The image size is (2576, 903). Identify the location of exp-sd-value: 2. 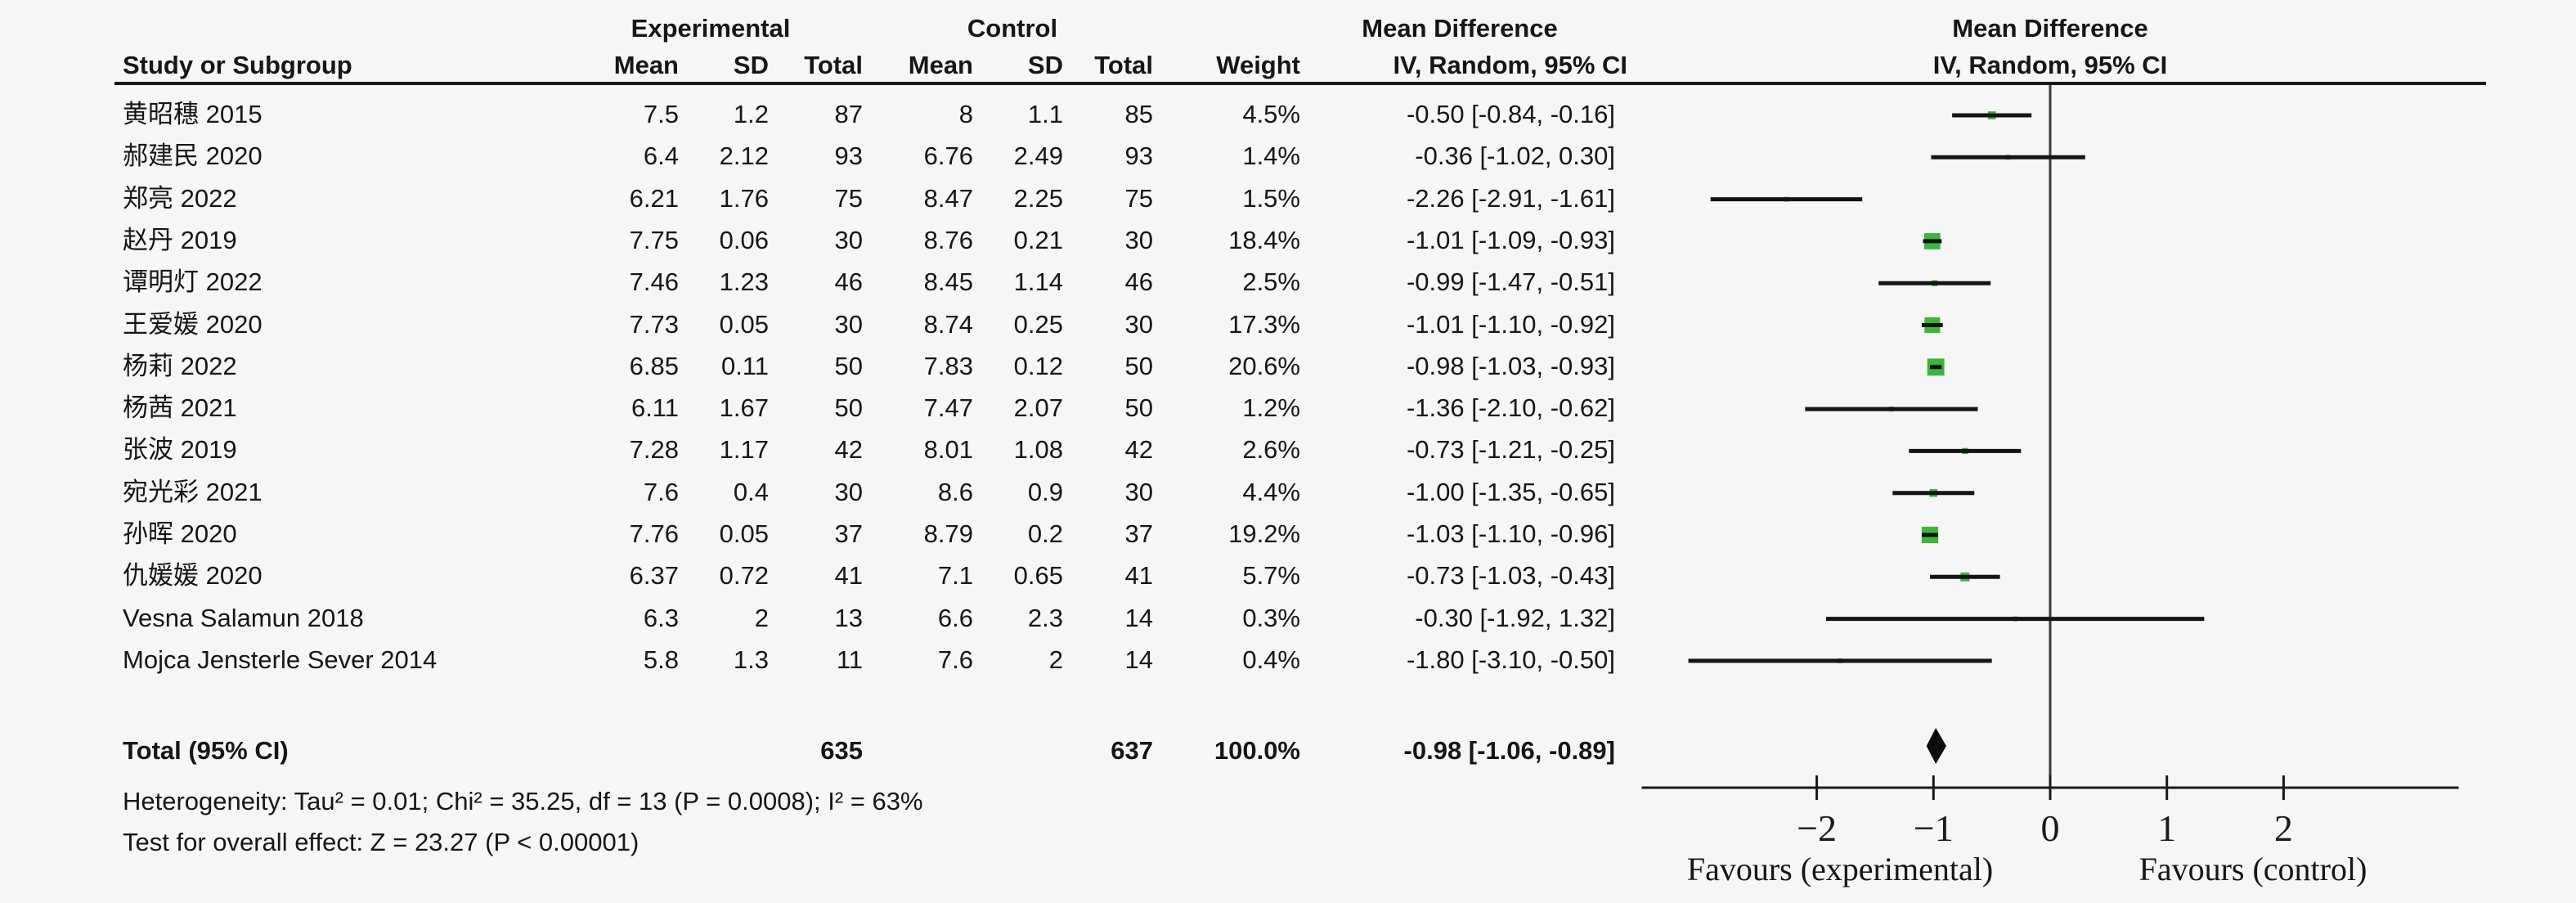
(761, 617).